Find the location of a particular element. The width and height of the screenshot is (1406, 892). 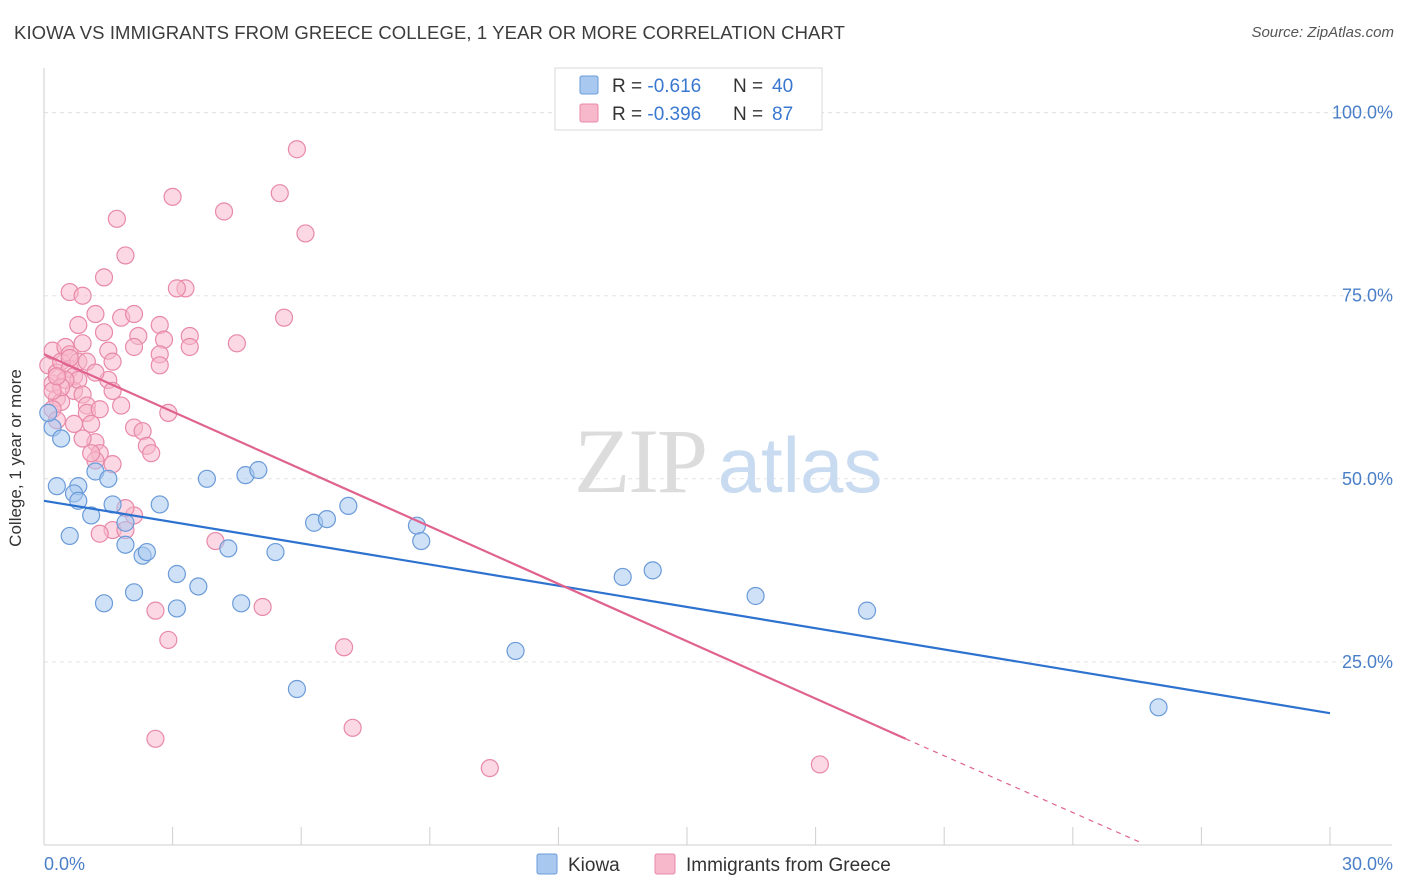

legend-r-value: -0.616 is located at coordinates (674, 86).